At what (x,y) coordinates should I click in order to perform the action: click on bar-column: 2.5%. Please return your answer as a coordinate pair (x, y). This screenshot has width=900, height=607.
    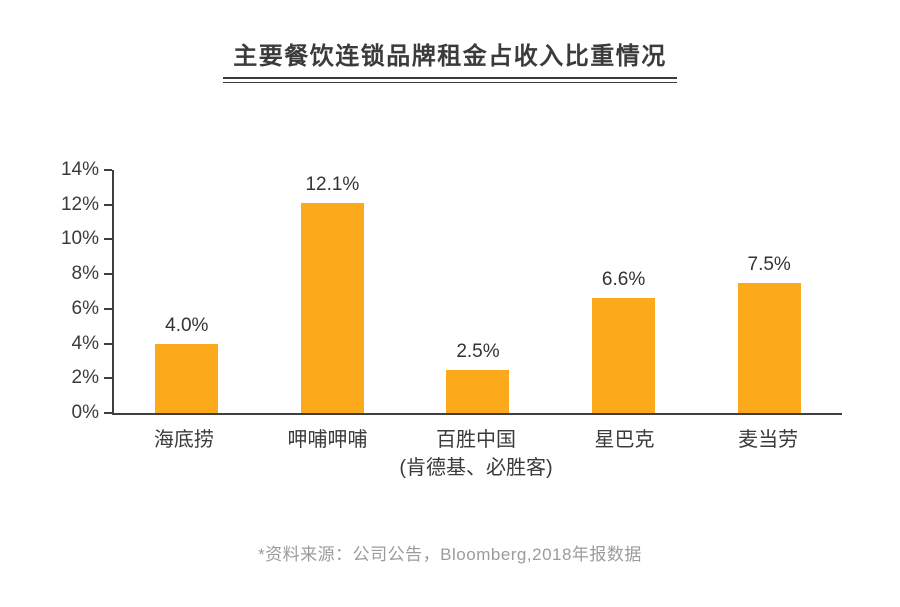
    Looking at the image, I should click on (478, 291).